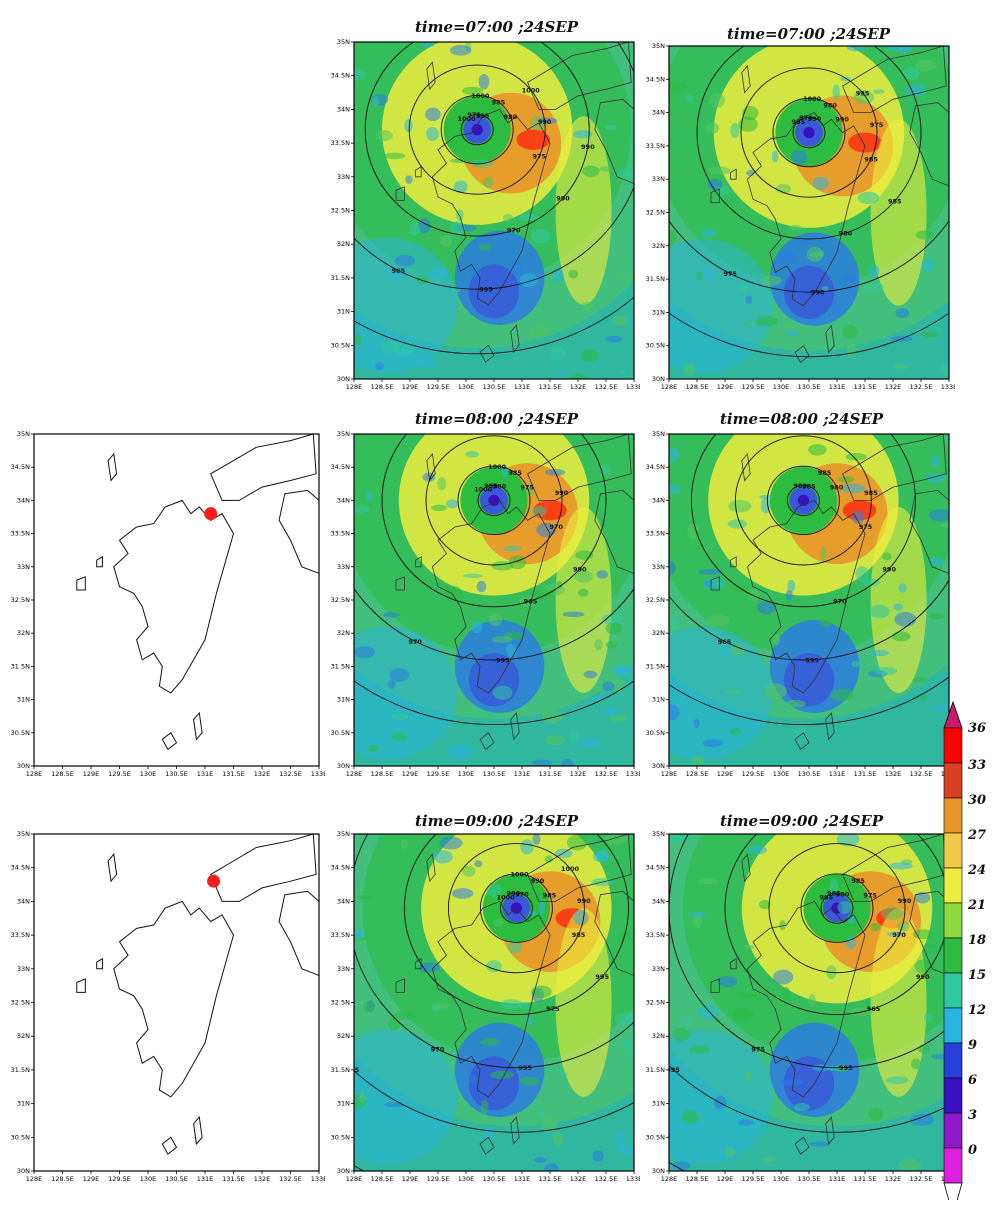 Image resolution: width=1000 pixels, height=1209 pixels. What do you see at coordinates (655, 868) in the screenshot?
I see `r3-right-y-tick: 34.5N` at bounding box center [655, 868].